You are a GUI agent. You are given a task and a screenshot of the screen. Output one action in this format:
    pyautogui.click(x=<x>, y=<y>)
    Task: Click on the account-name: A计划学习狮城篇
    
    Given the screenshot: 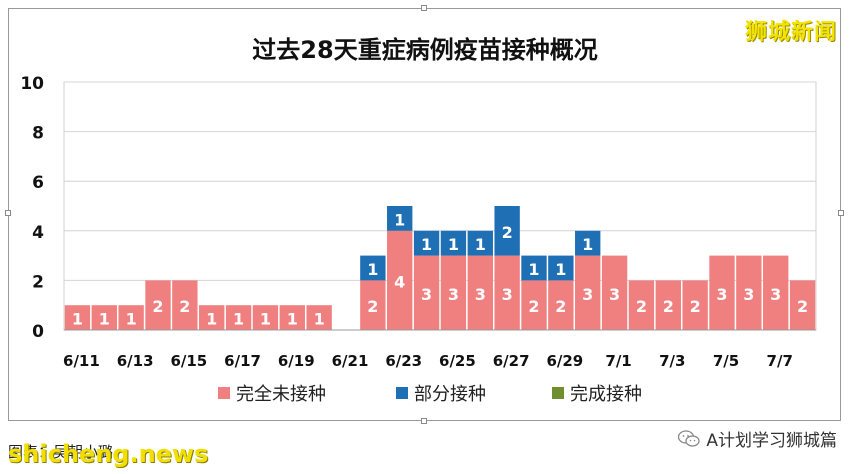 What is the action you would take?
    pyautogui.click(x=771, y=441)
    